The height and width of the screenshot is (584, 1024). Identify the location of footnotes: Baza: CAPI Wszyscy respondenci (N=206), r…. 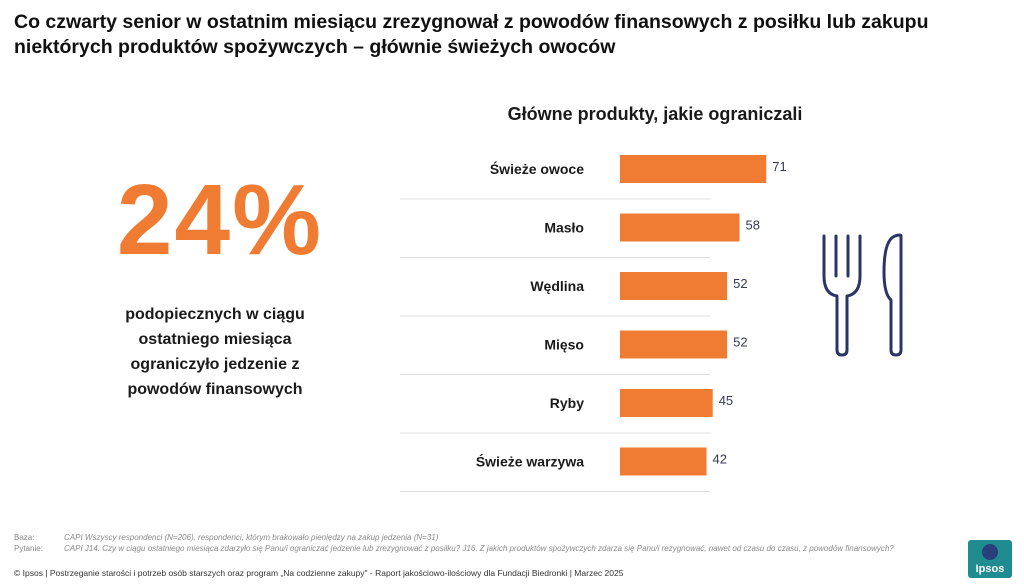
(454, 543).